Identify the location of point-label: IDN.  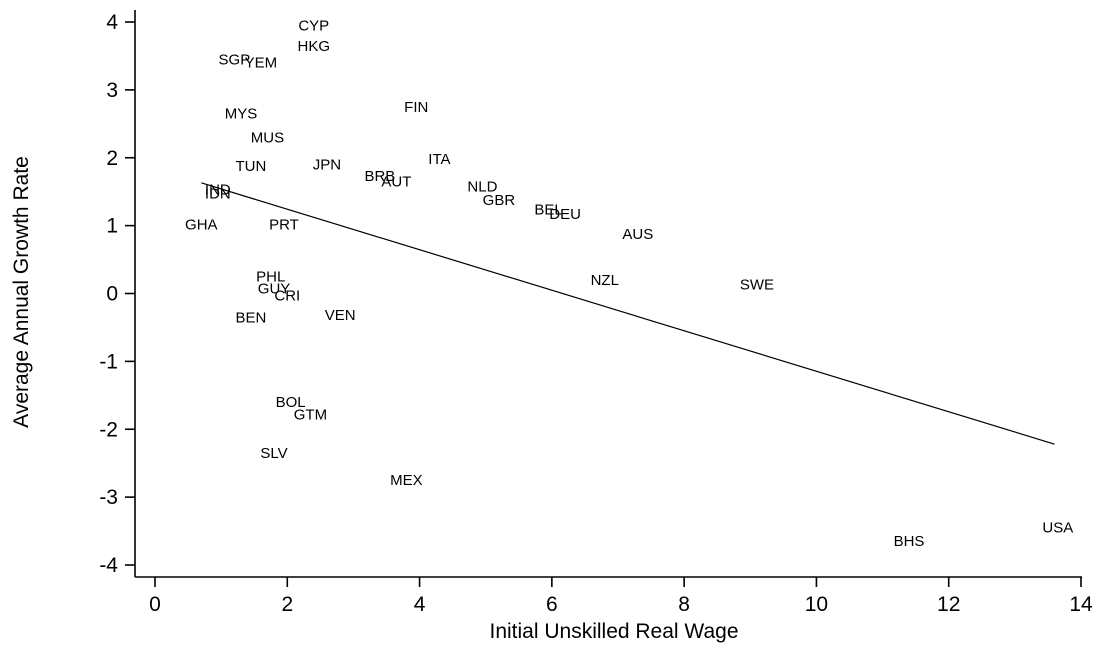
(218, 194).